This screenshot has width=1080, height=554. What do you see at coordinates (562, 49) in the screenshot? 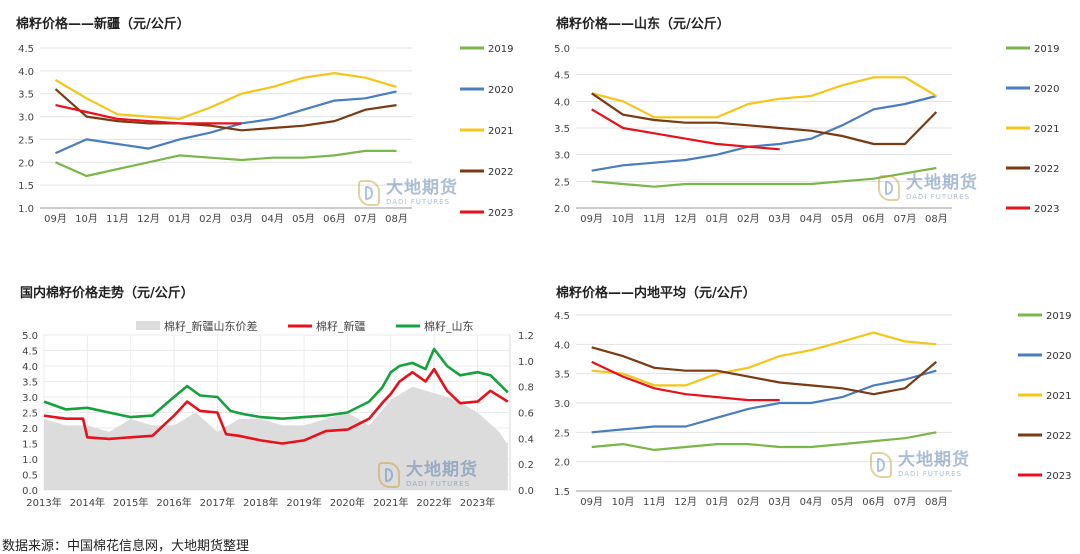
I see `y-tick-label: 5.0` at bounding box center [562, 49].